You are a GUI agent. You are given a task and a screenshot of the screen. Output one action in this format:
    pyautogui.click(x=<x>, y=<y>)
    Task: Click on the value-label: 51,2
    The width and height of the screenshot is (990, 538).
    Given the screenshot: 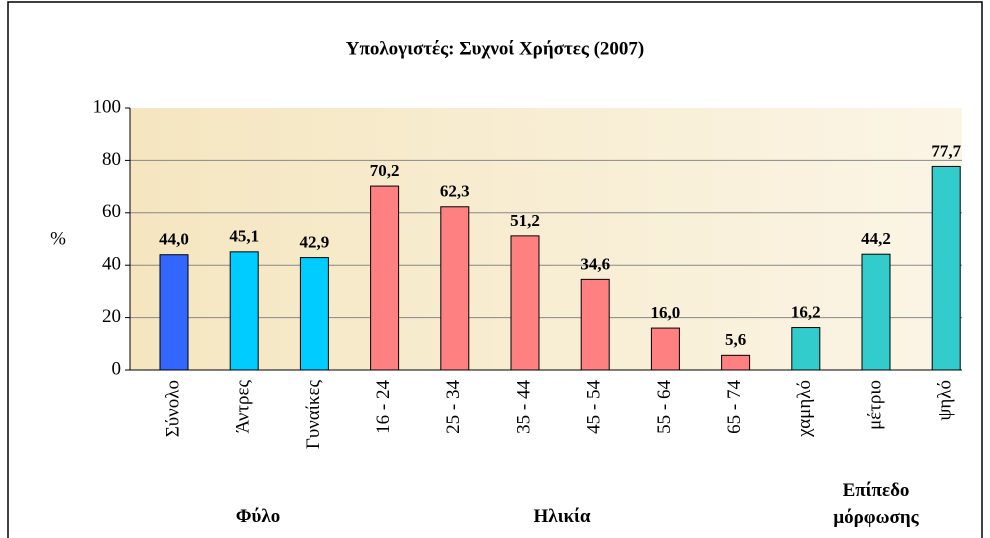 What is the action you would take?
    pyautogui.click(x=525, y=220)
    